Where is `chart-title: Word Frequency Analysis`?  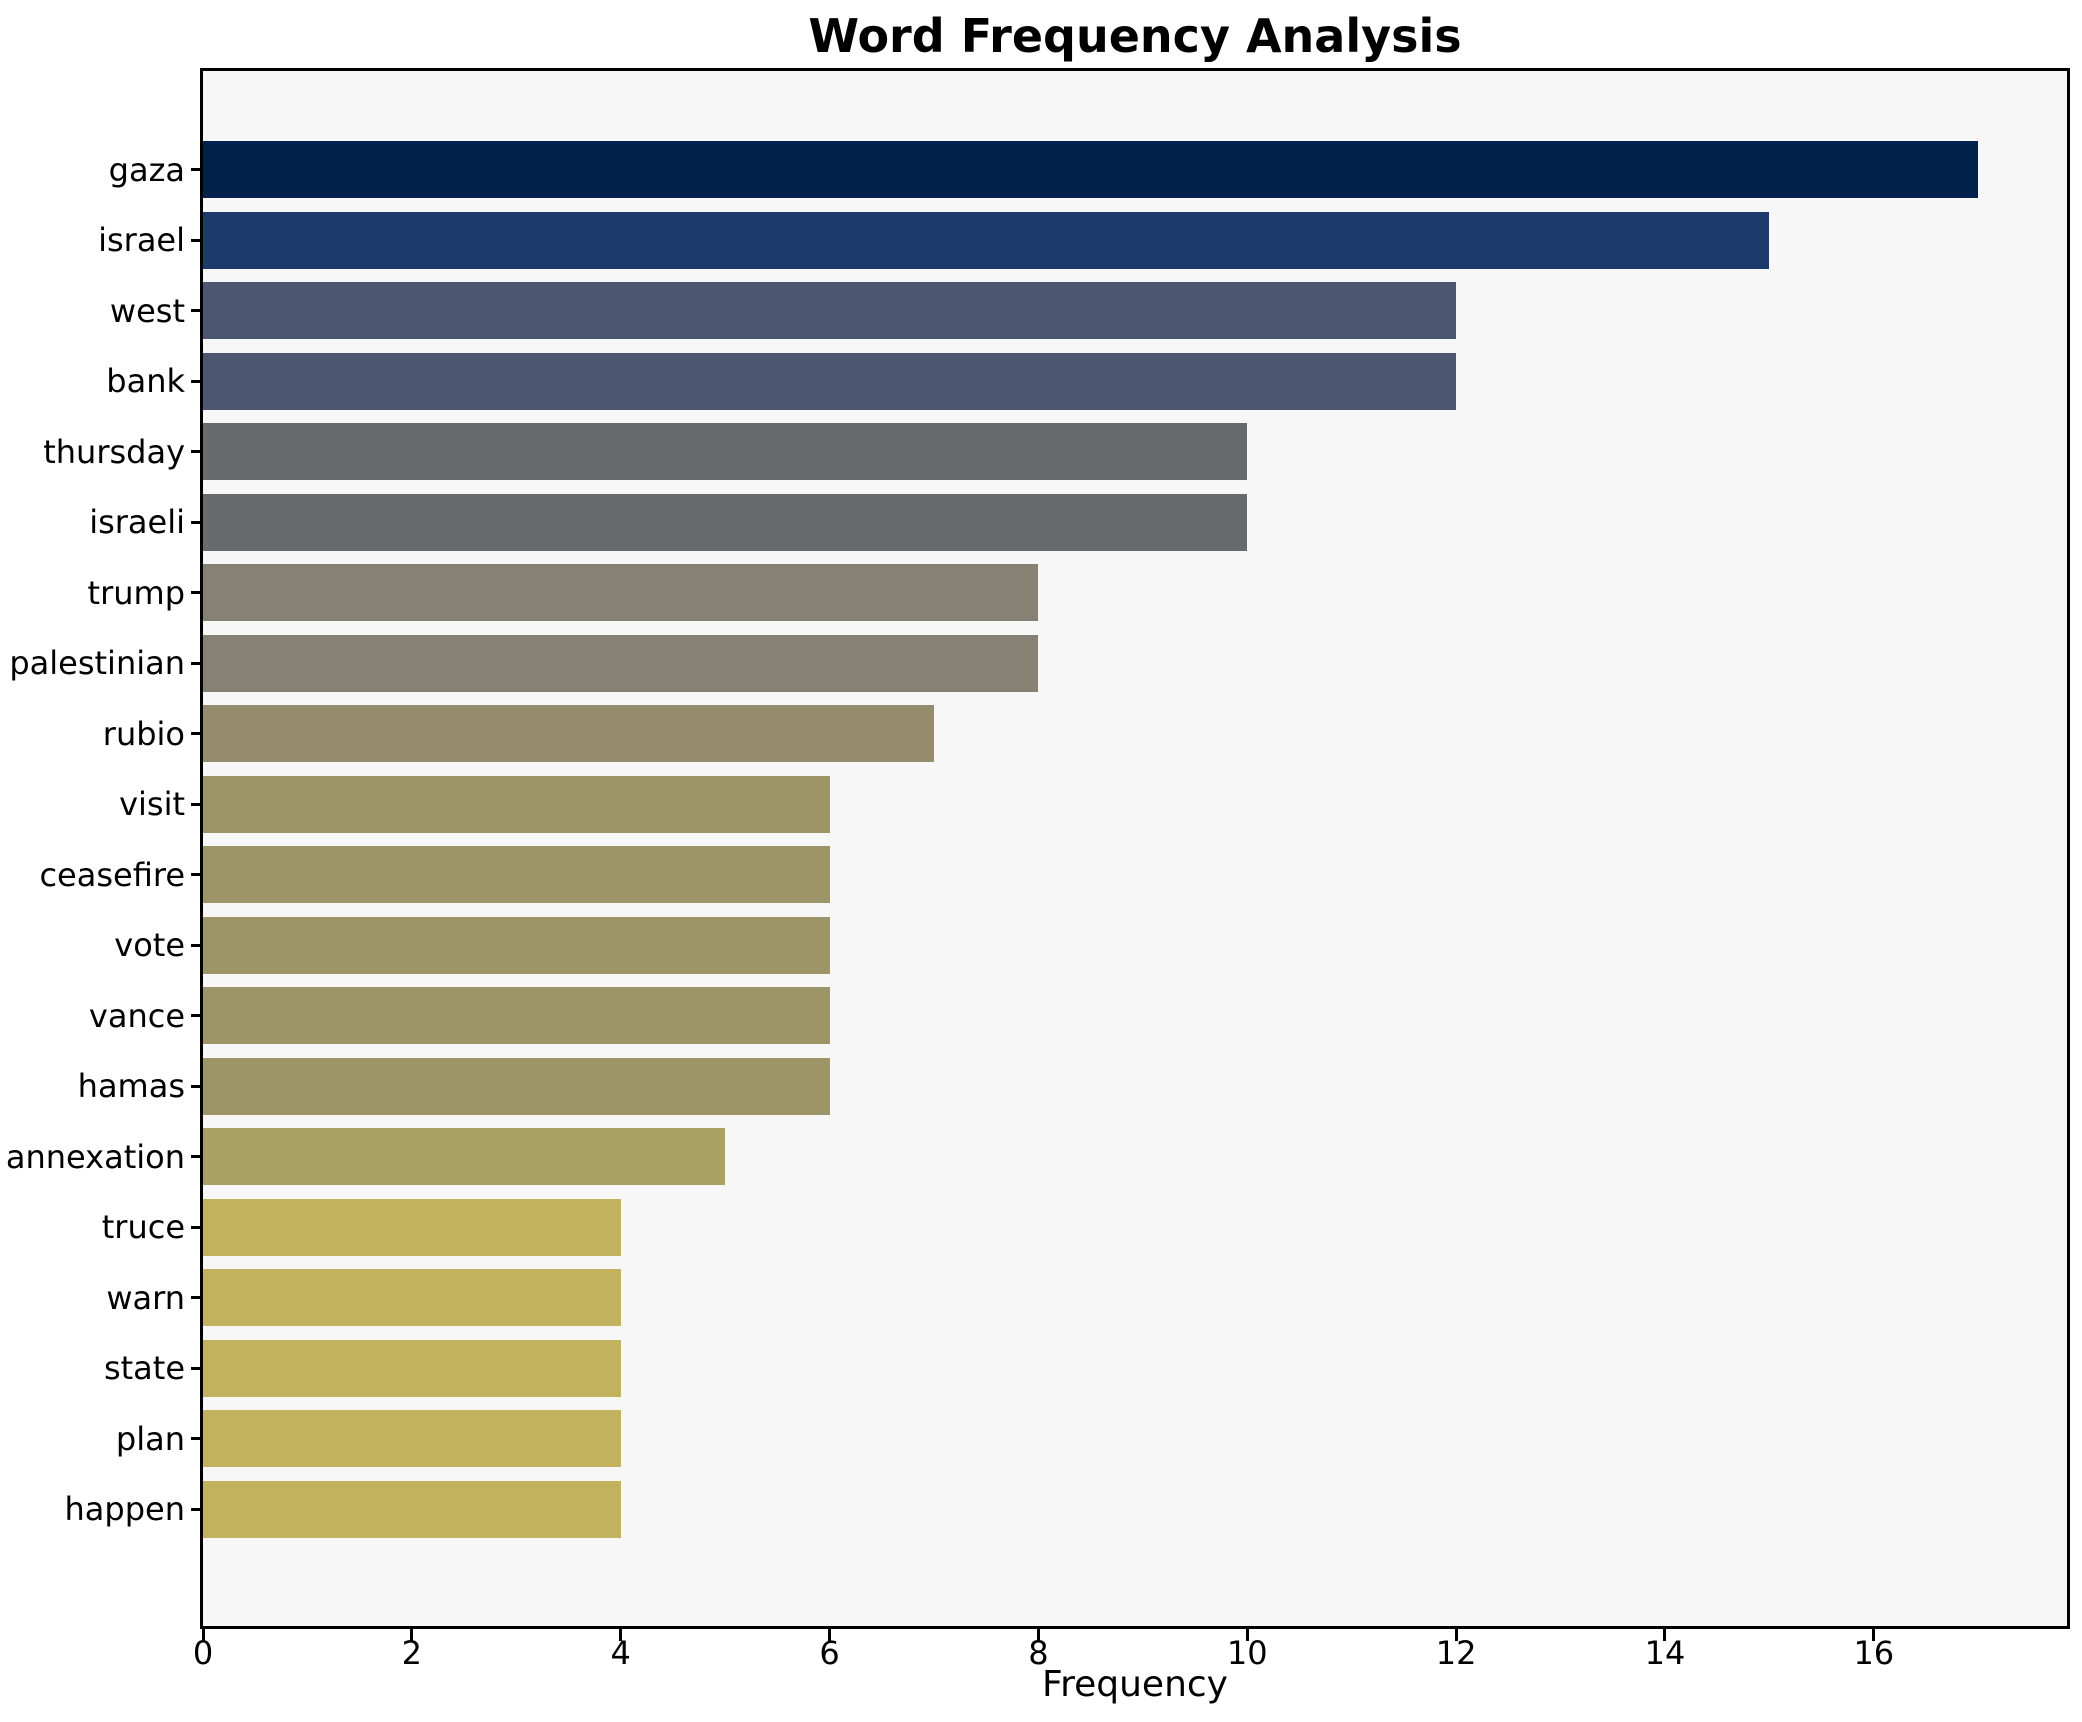 chart-title: Word Frequency Analysis is located at coordinates (1135, 36).